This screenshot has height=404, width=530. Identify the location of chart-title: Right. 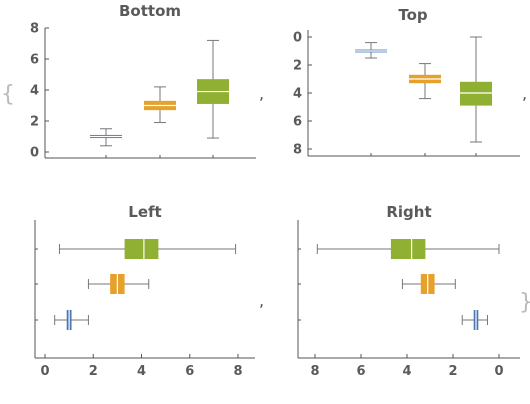
(408, 212).